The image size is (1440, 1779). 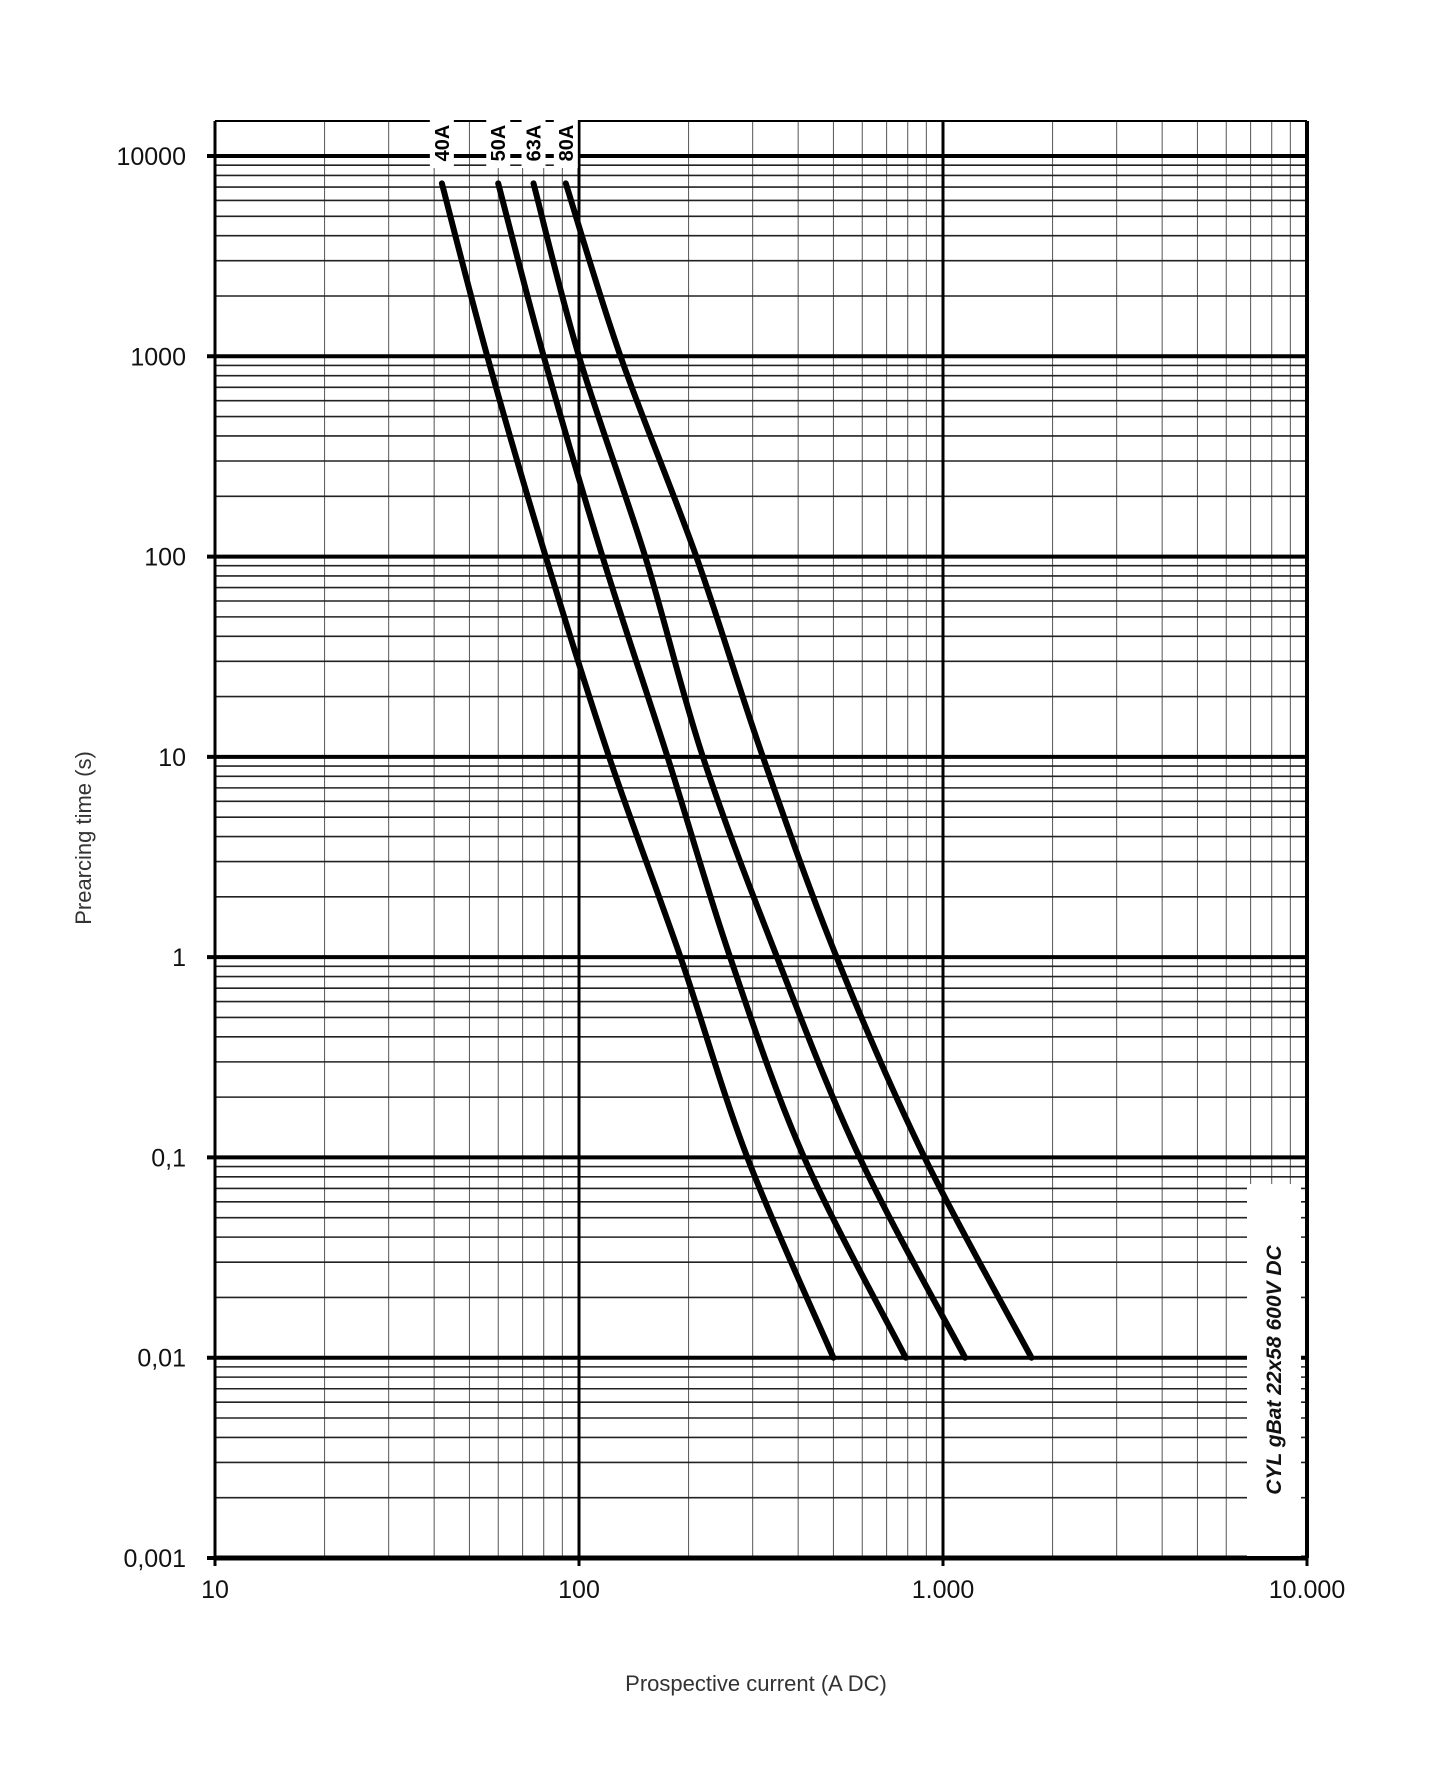 I want to click on y-tick-label: 0,01, so click(x=161, y=1359).